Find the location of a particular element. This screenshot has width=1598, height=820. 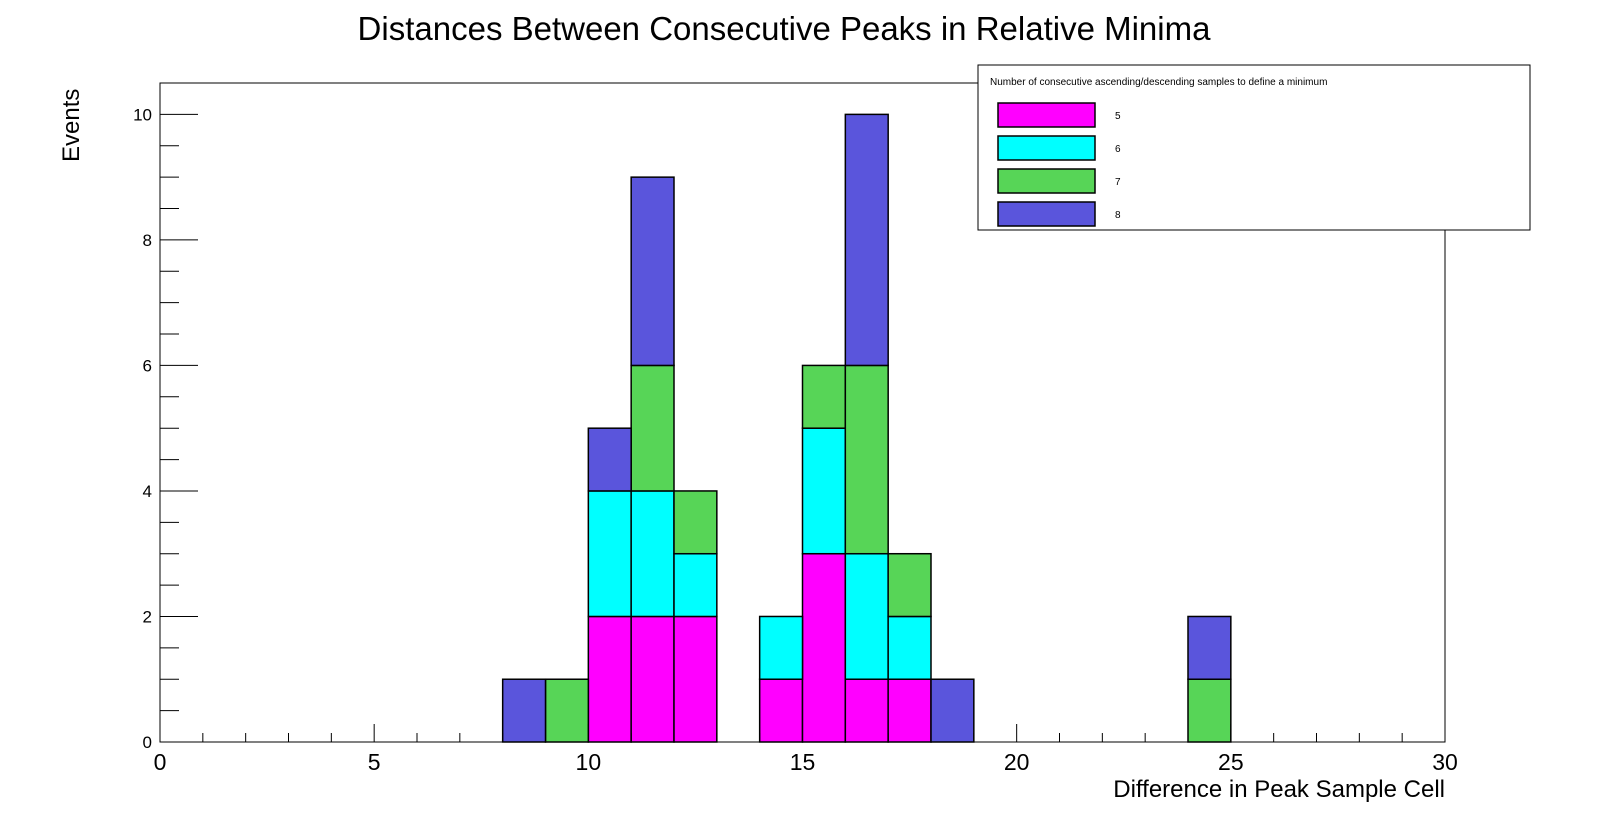

y-tick-label: 0 is located at coordinates (147, 742).